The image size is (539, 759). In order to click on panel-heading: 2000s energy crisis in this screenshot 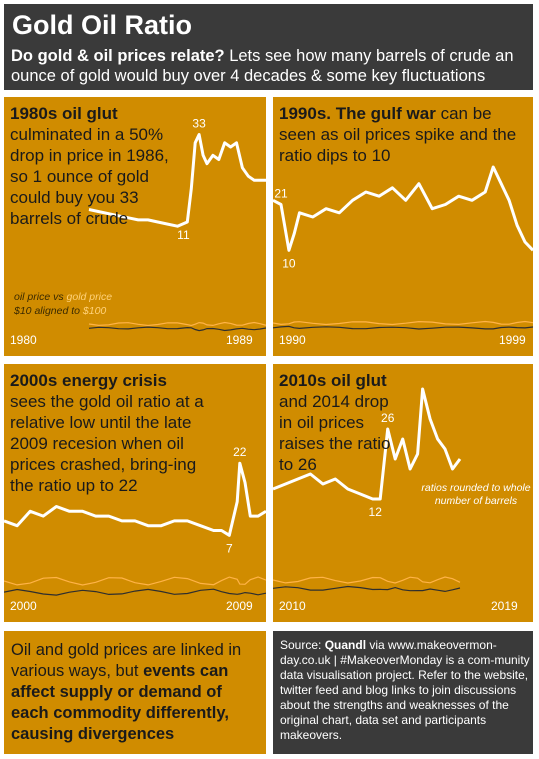, I will do `click(88, 380)`.